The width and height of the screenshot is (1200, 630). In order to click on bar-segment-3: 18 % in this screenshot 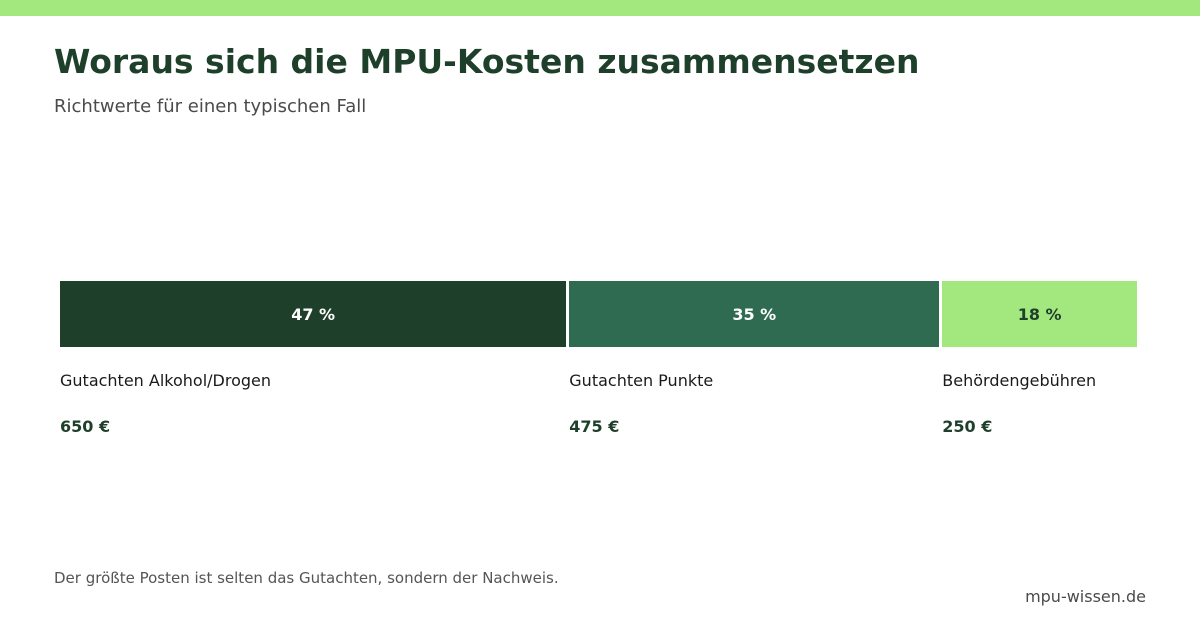, I will do `click(1039, 314)`.